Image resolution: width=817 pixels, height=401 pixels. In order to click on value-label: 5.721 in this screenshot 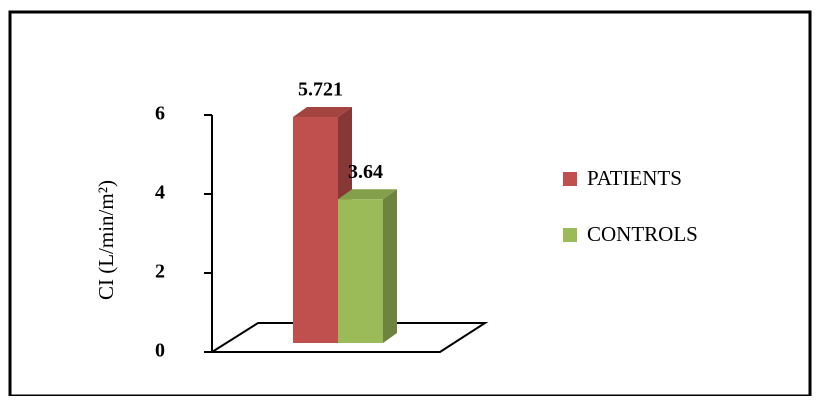, I will do `click(320, 90)`.